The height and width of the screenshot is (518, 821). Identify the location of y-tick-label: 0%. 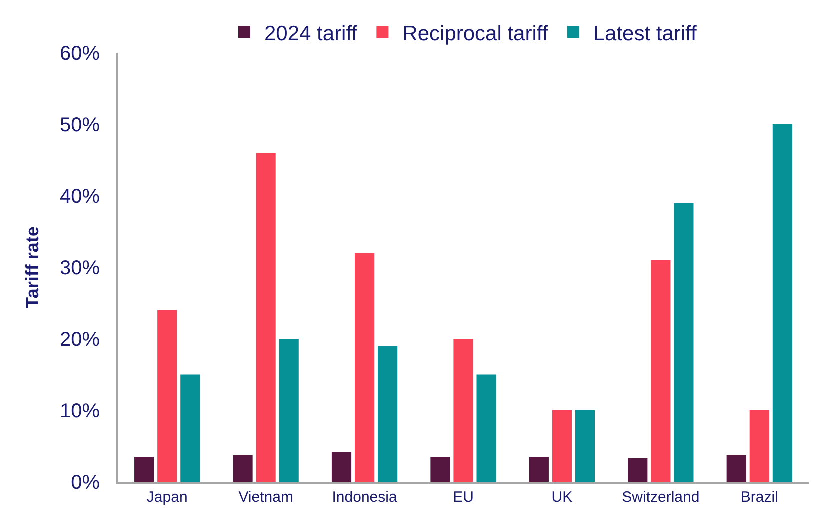
(85, 483).